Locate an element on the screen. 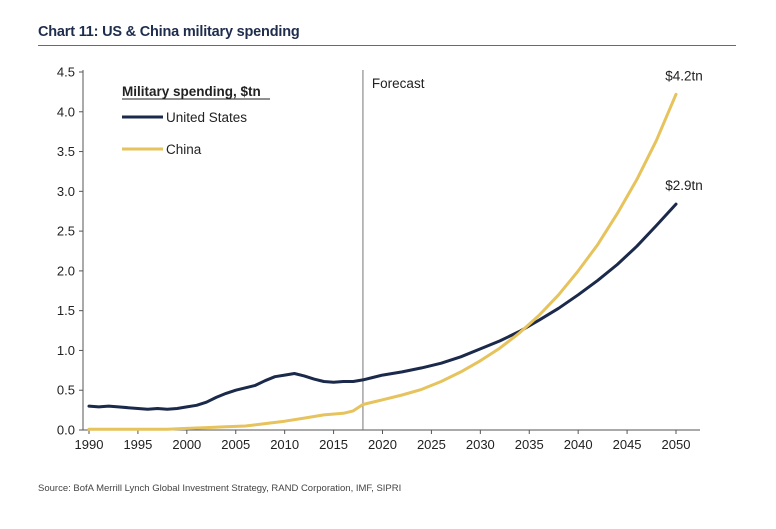 The height and width of the screenshot is (529, 776). x-tick-label: 1990 is located at coordinates (89, 444).